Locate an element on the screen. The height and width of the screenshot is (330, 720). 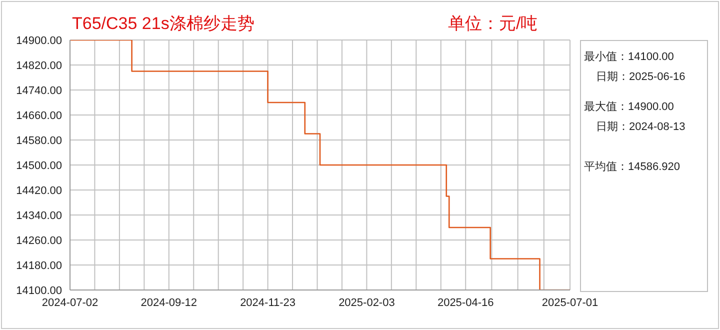
text: 最大值：14900.00 is located at coordinates (628, 107).